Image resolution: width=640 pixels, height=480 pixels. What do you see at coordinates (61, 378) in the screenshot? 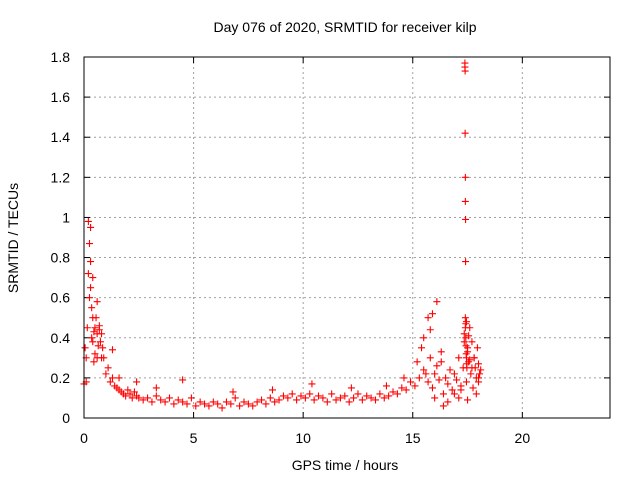
I see `y-tick-label: 0.2` at bounding box center [61, 378].